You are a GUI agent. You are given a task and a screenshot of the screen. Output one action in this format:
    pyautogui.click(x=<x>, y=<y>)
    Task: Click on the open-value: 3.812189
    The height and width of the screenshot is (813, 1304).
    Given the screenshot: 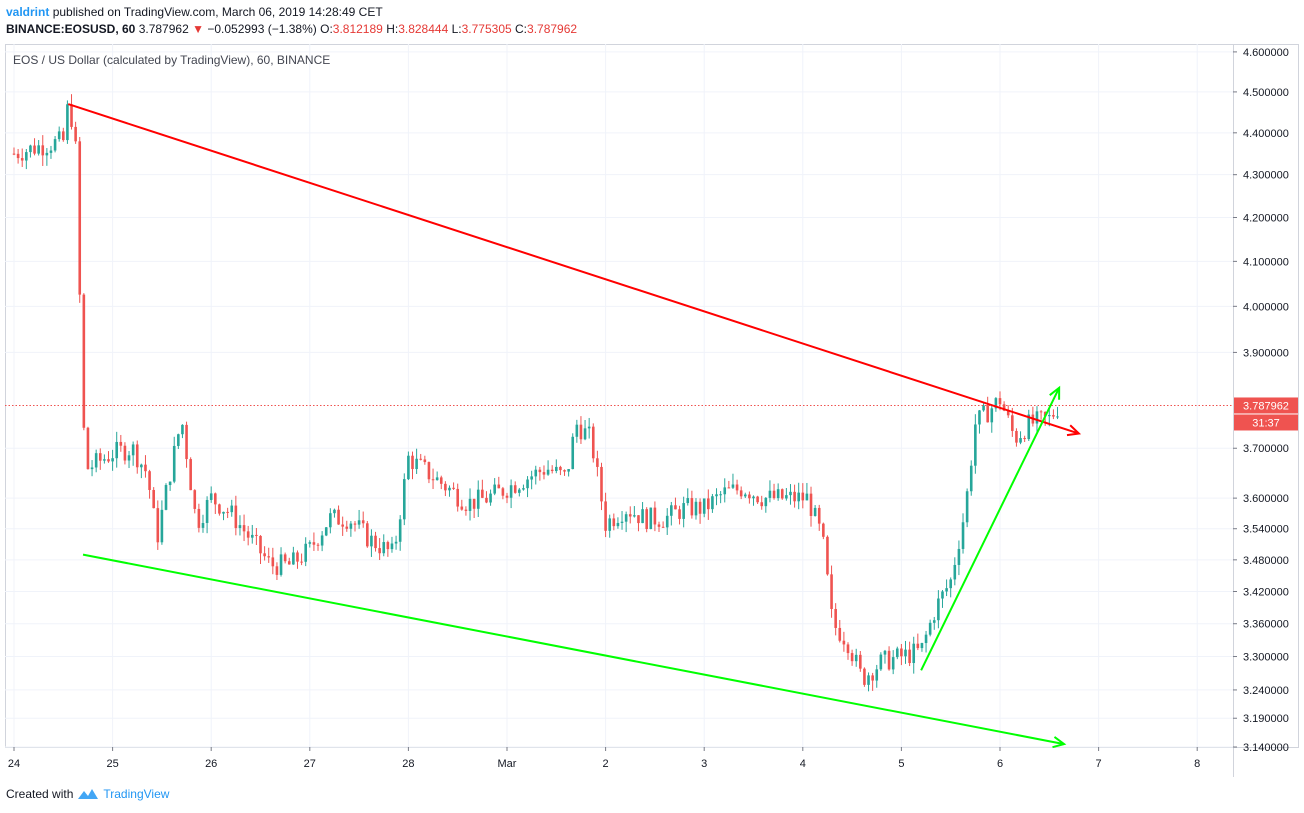 What is the action you would take?
    pyautogui.click(x=357, y=29)
    